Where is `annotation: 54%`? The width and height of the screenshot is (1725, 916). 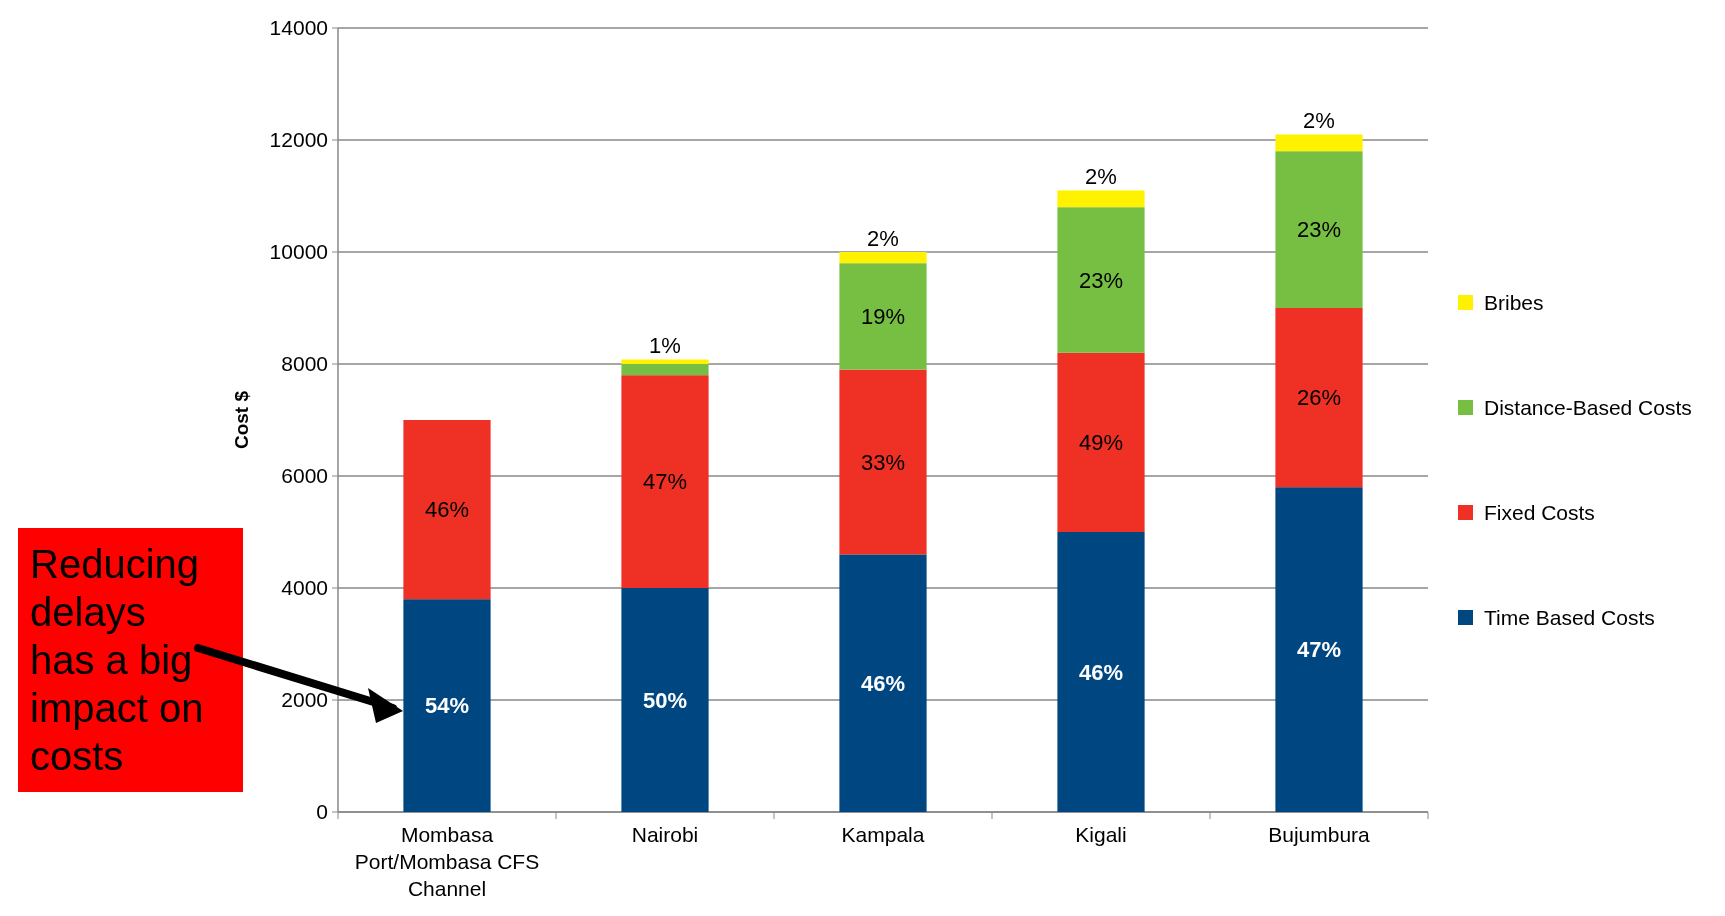
annotation: 54% is located at coordinates (447, 706).